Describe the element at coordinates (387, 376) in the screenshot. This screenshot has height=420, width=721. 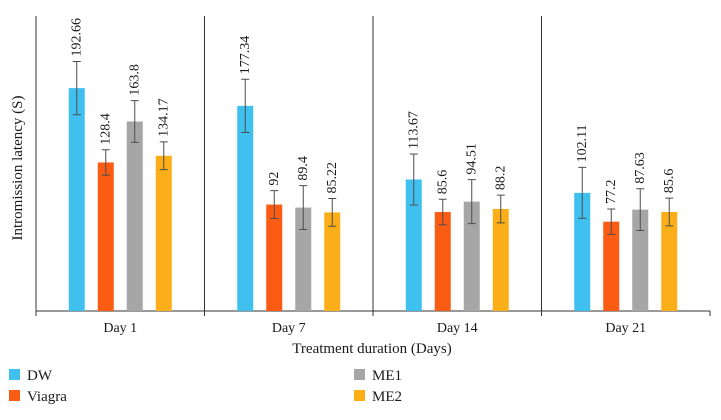
I see `legend-label: ME1` at that location.